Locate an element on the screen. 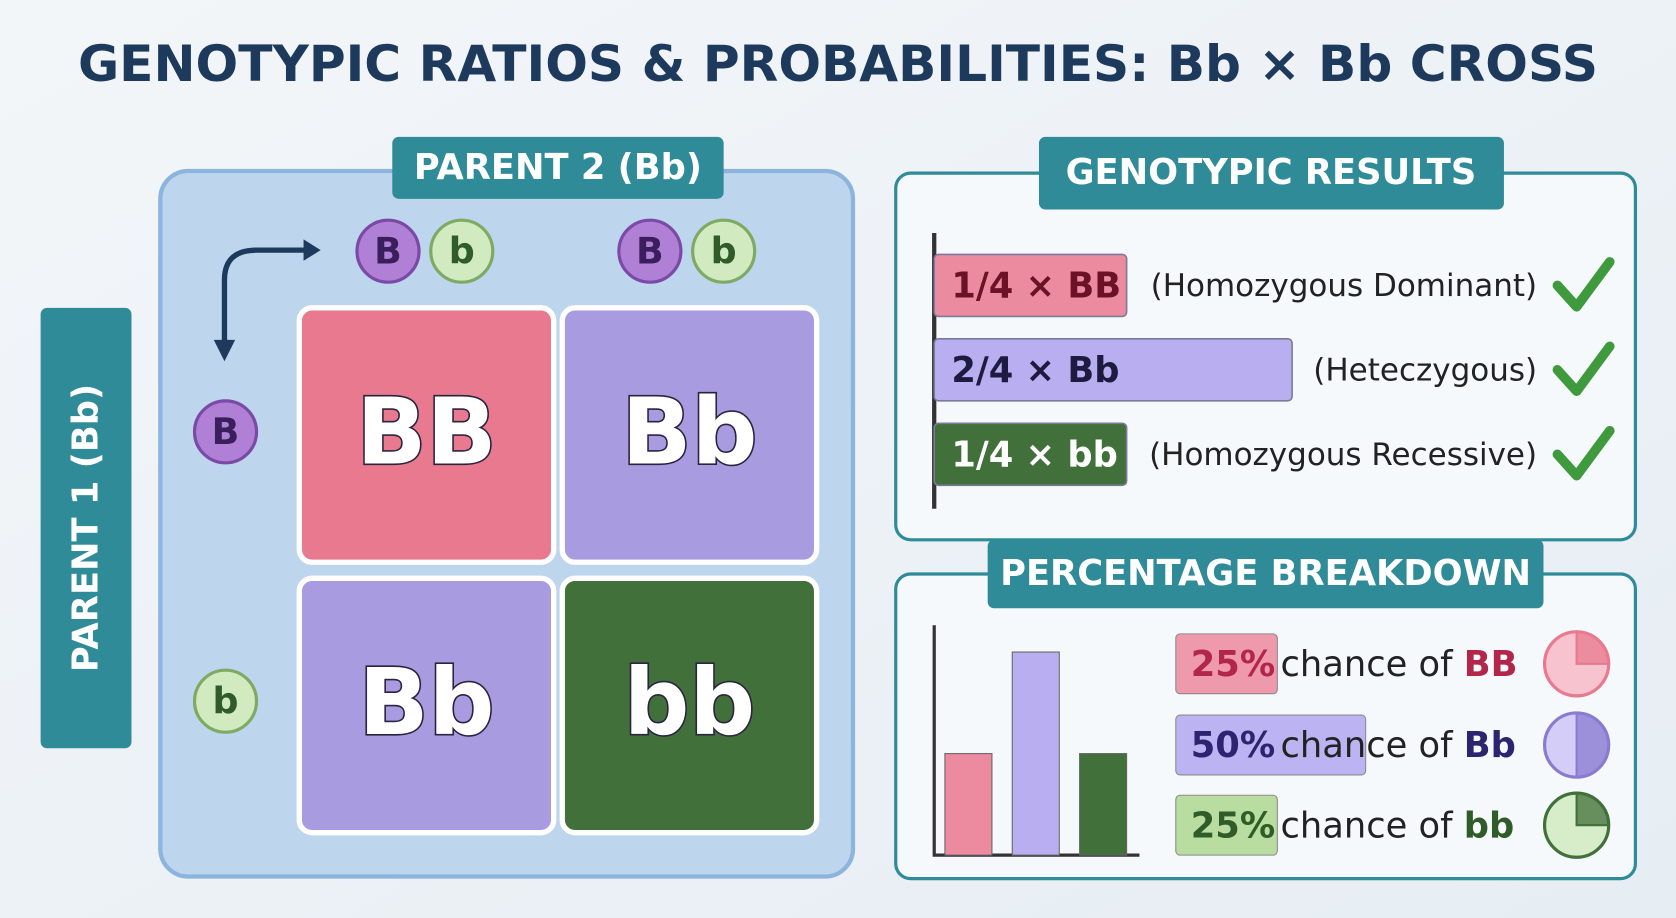 Image resolution: width=1676 pixels, height=918 pixels. ratio-label: 1/4 × bb is located at coordinates (1034, 454).